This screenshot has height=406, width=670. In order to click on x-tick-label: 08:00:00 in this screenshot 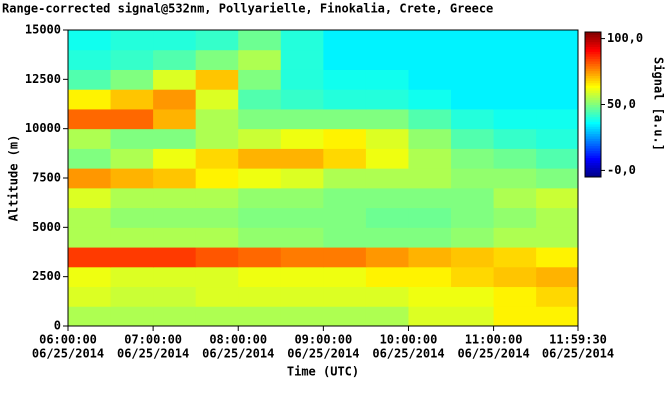, I will do `click(238, 340)`.